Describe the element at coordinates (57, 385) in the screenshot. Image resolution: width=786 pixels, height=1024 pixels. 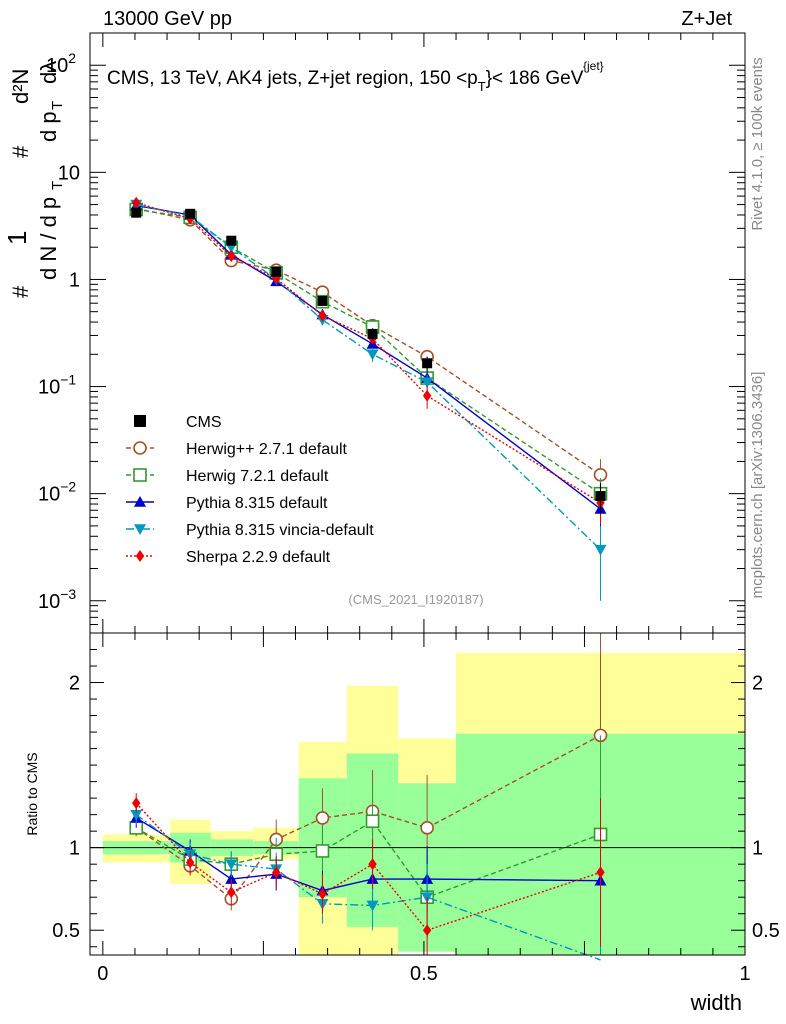
I see `main-y-tick-label: 10⁻¹` at that location.